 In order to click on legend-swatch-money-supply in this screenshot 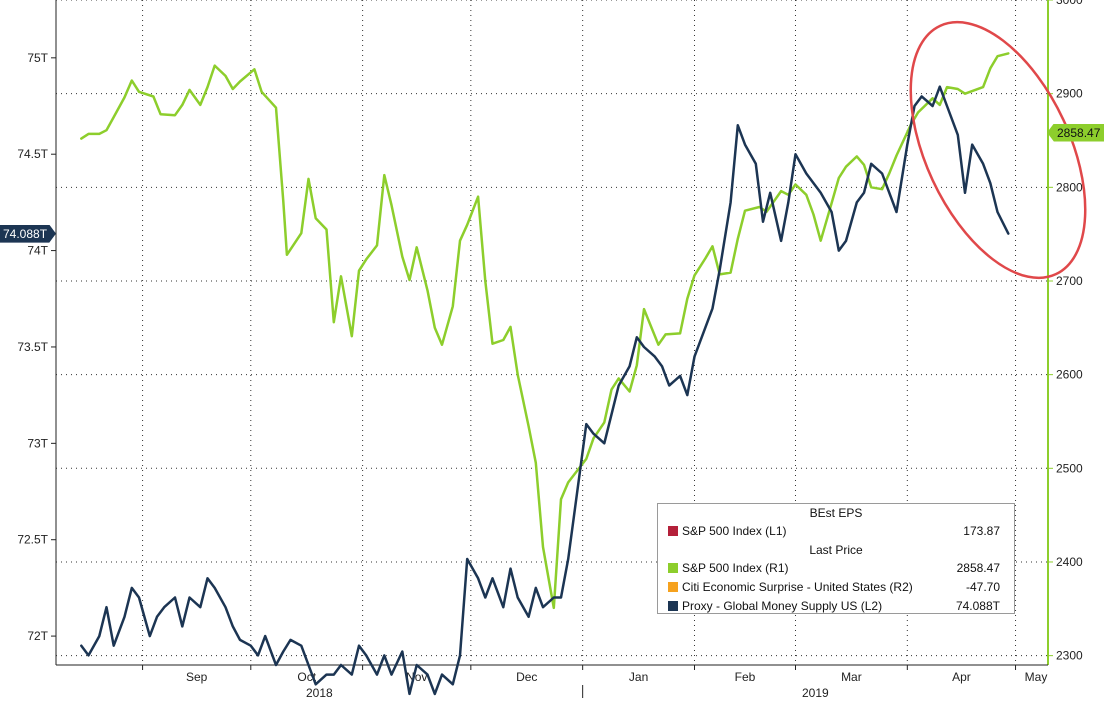, I will do `click(673, 606)`.